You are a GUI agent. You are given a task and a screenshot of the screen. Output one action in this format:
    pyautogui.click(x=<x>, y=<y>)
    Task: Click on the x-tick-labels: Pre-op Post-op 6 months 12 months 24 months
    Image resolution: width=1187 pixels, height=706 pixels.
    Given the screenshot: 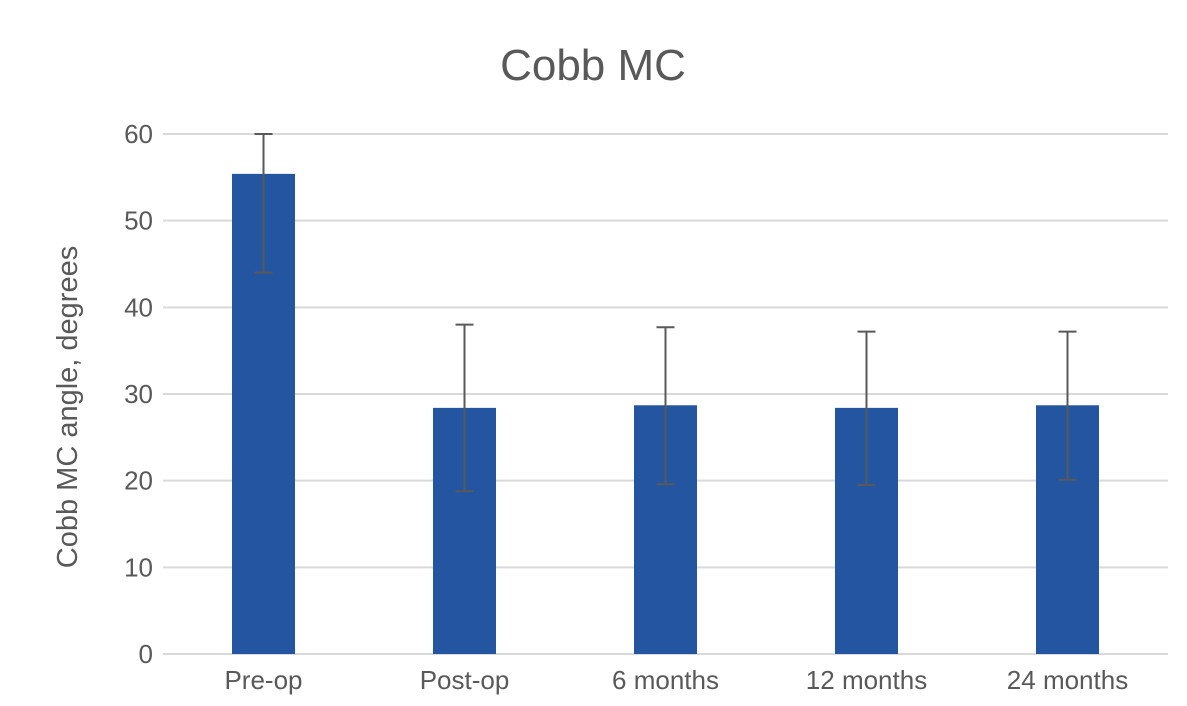 What is the action you would take?
    pyautogui.click(x=676, y=680)
    